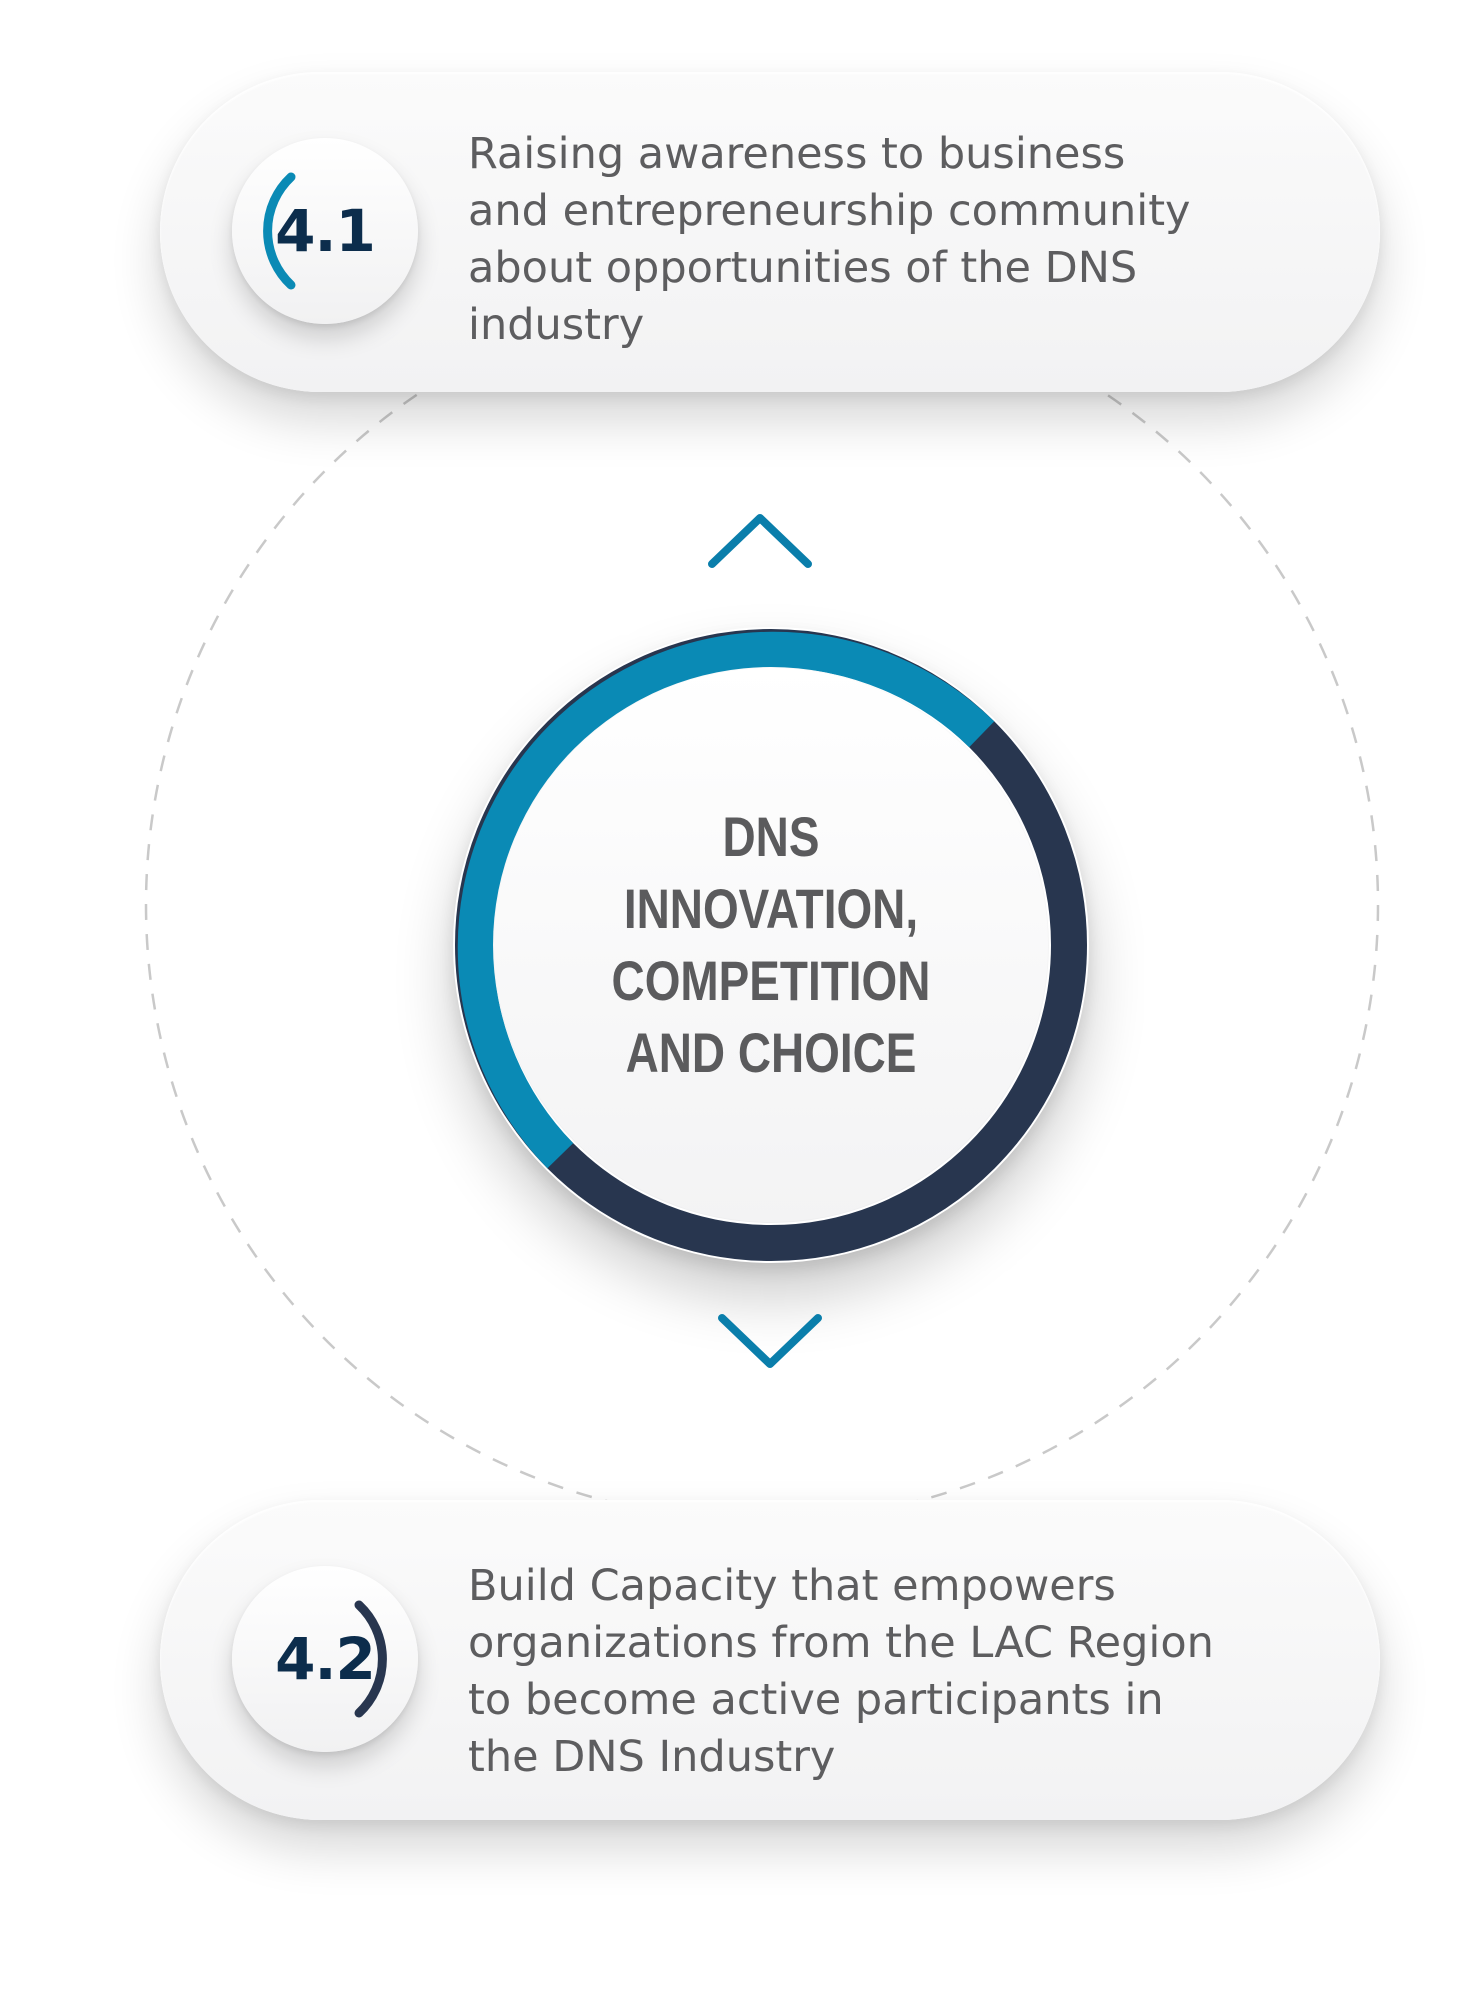  I want to click on item-text-line: to become active participants in, so click(816, 1700).